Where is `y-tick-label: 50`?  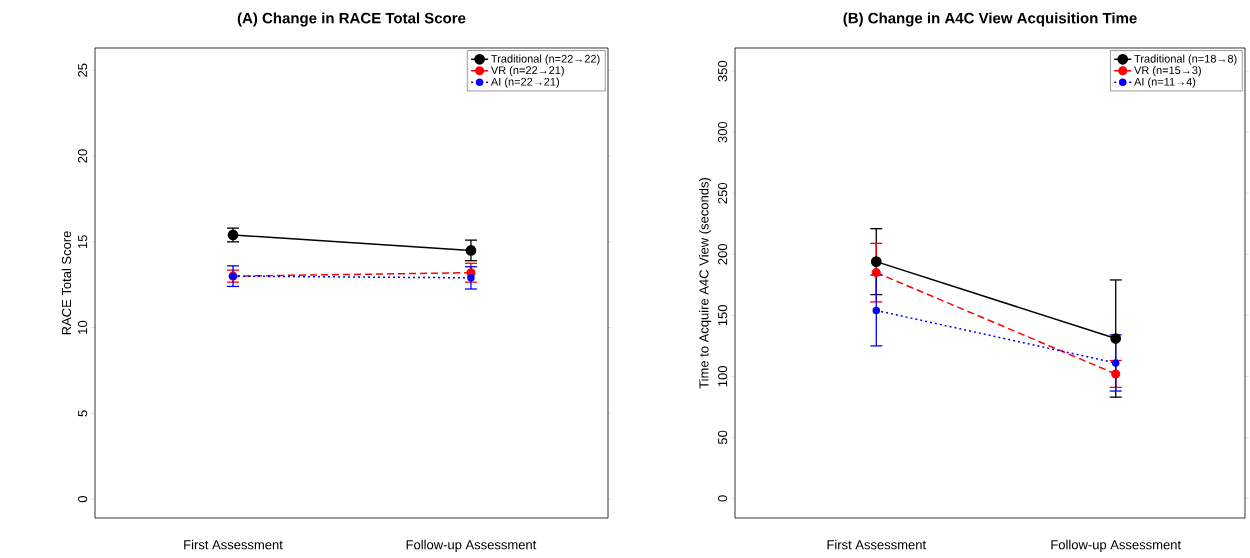 y-tick-label: 50 is located at coordinates (723, 437).